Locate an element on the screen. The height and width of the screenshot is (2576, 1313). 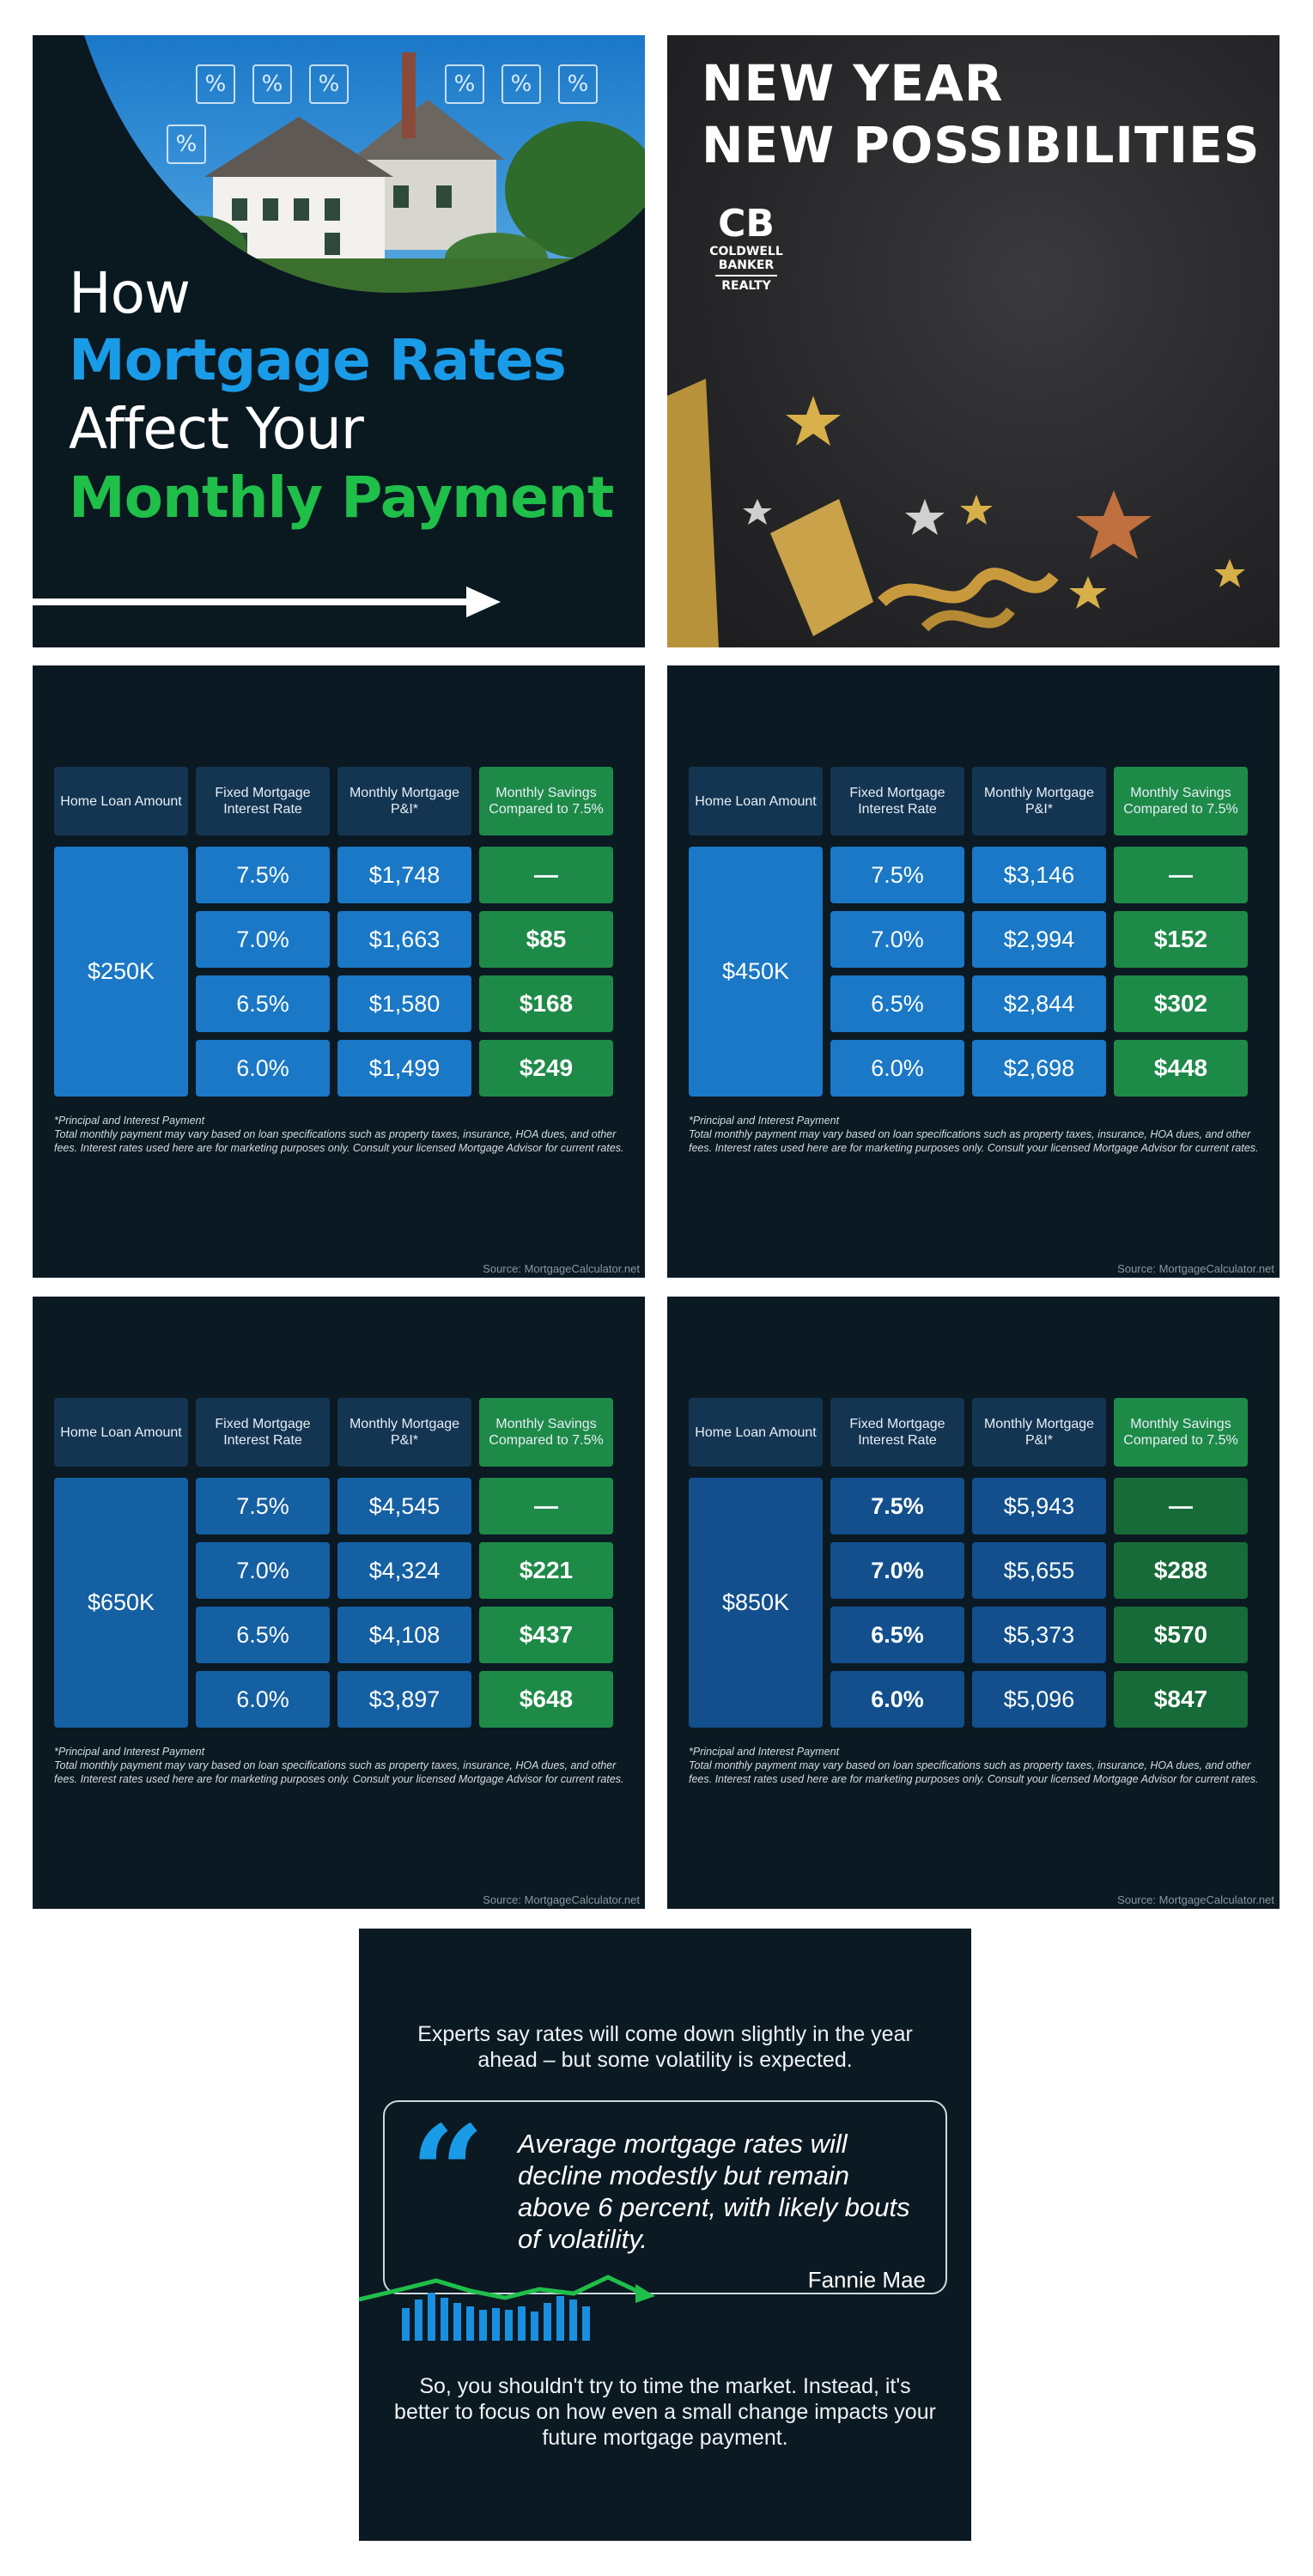
quote-box is located at coordinates (665, 2197).